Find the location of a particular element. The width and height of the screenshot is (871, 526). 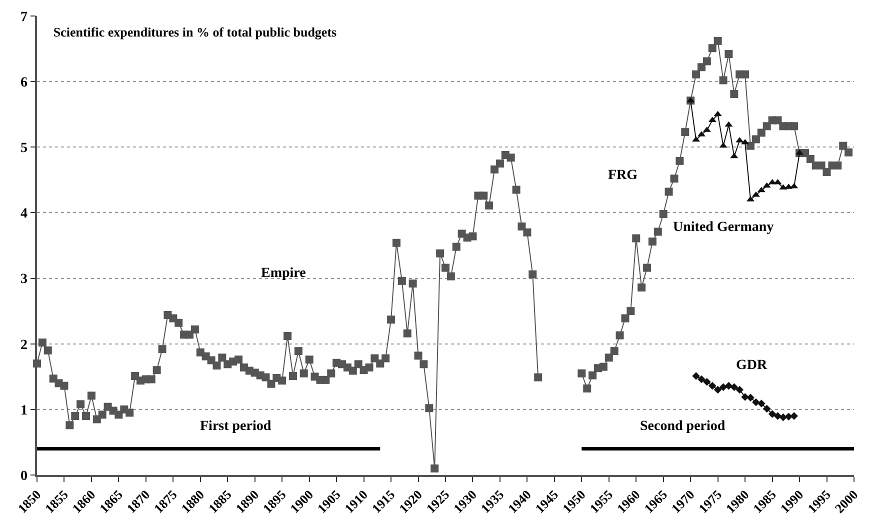

annotation: GDR is located at coordinates (752, 365).